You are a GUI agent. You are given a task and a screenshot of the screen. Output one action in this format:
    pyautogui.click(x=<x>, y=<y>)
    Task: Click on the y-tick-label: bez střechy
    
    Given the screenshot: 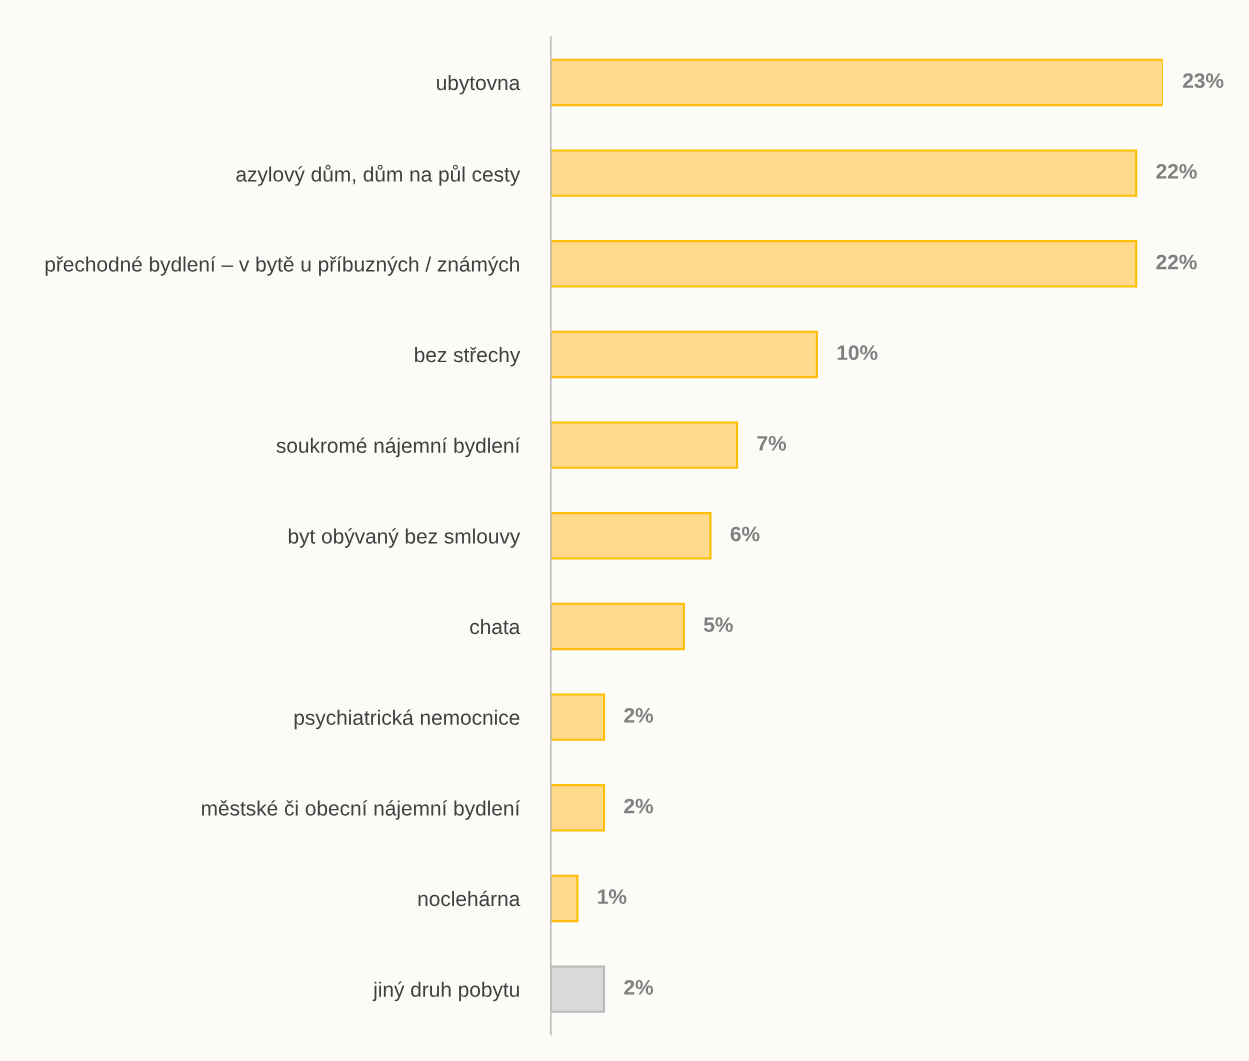 What is the action you would take?
    pyautogui.click(x=468, y=356)
    